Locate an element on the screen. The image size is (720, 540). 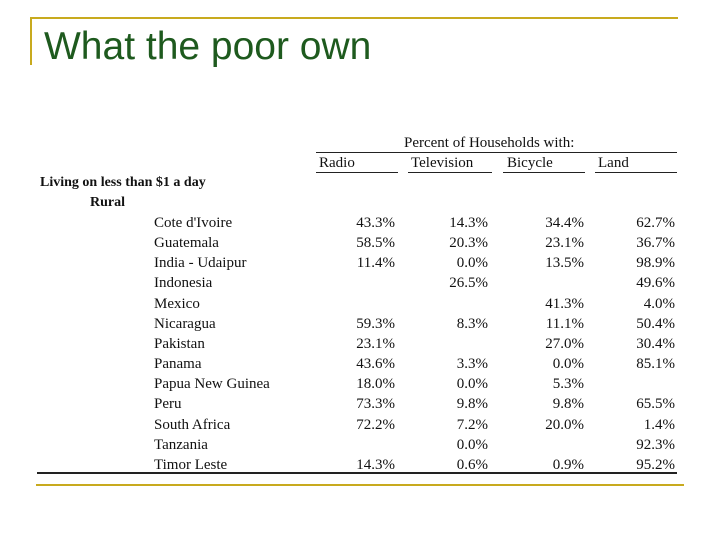
cell-land: 62.7% is located at coordinates (655, 223).